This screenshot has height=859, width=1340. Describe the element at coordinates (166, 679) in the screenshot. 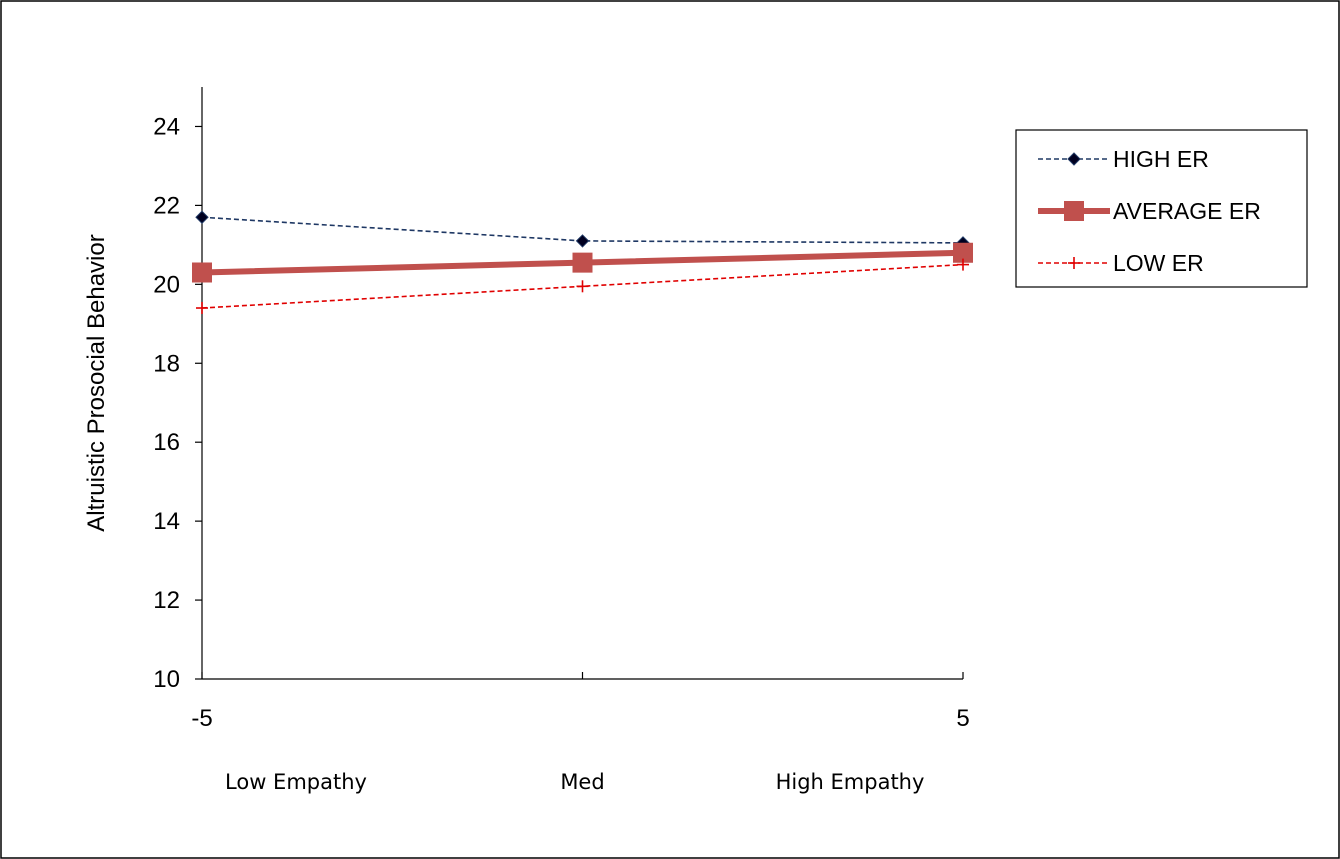

I see `y-tick-label: 10` at that location.